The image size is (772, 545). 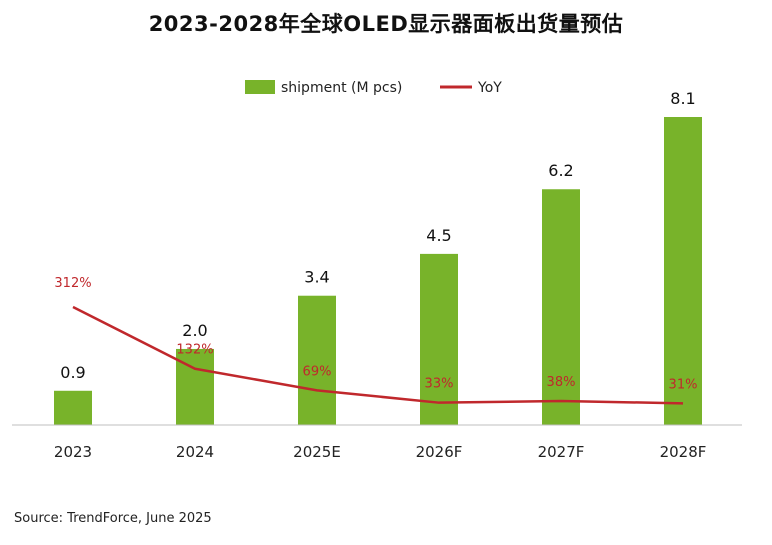 What do you see at coordinates (73, 407) in the screenshot?
I see `bar-2023` at bounding box center [73, 407].